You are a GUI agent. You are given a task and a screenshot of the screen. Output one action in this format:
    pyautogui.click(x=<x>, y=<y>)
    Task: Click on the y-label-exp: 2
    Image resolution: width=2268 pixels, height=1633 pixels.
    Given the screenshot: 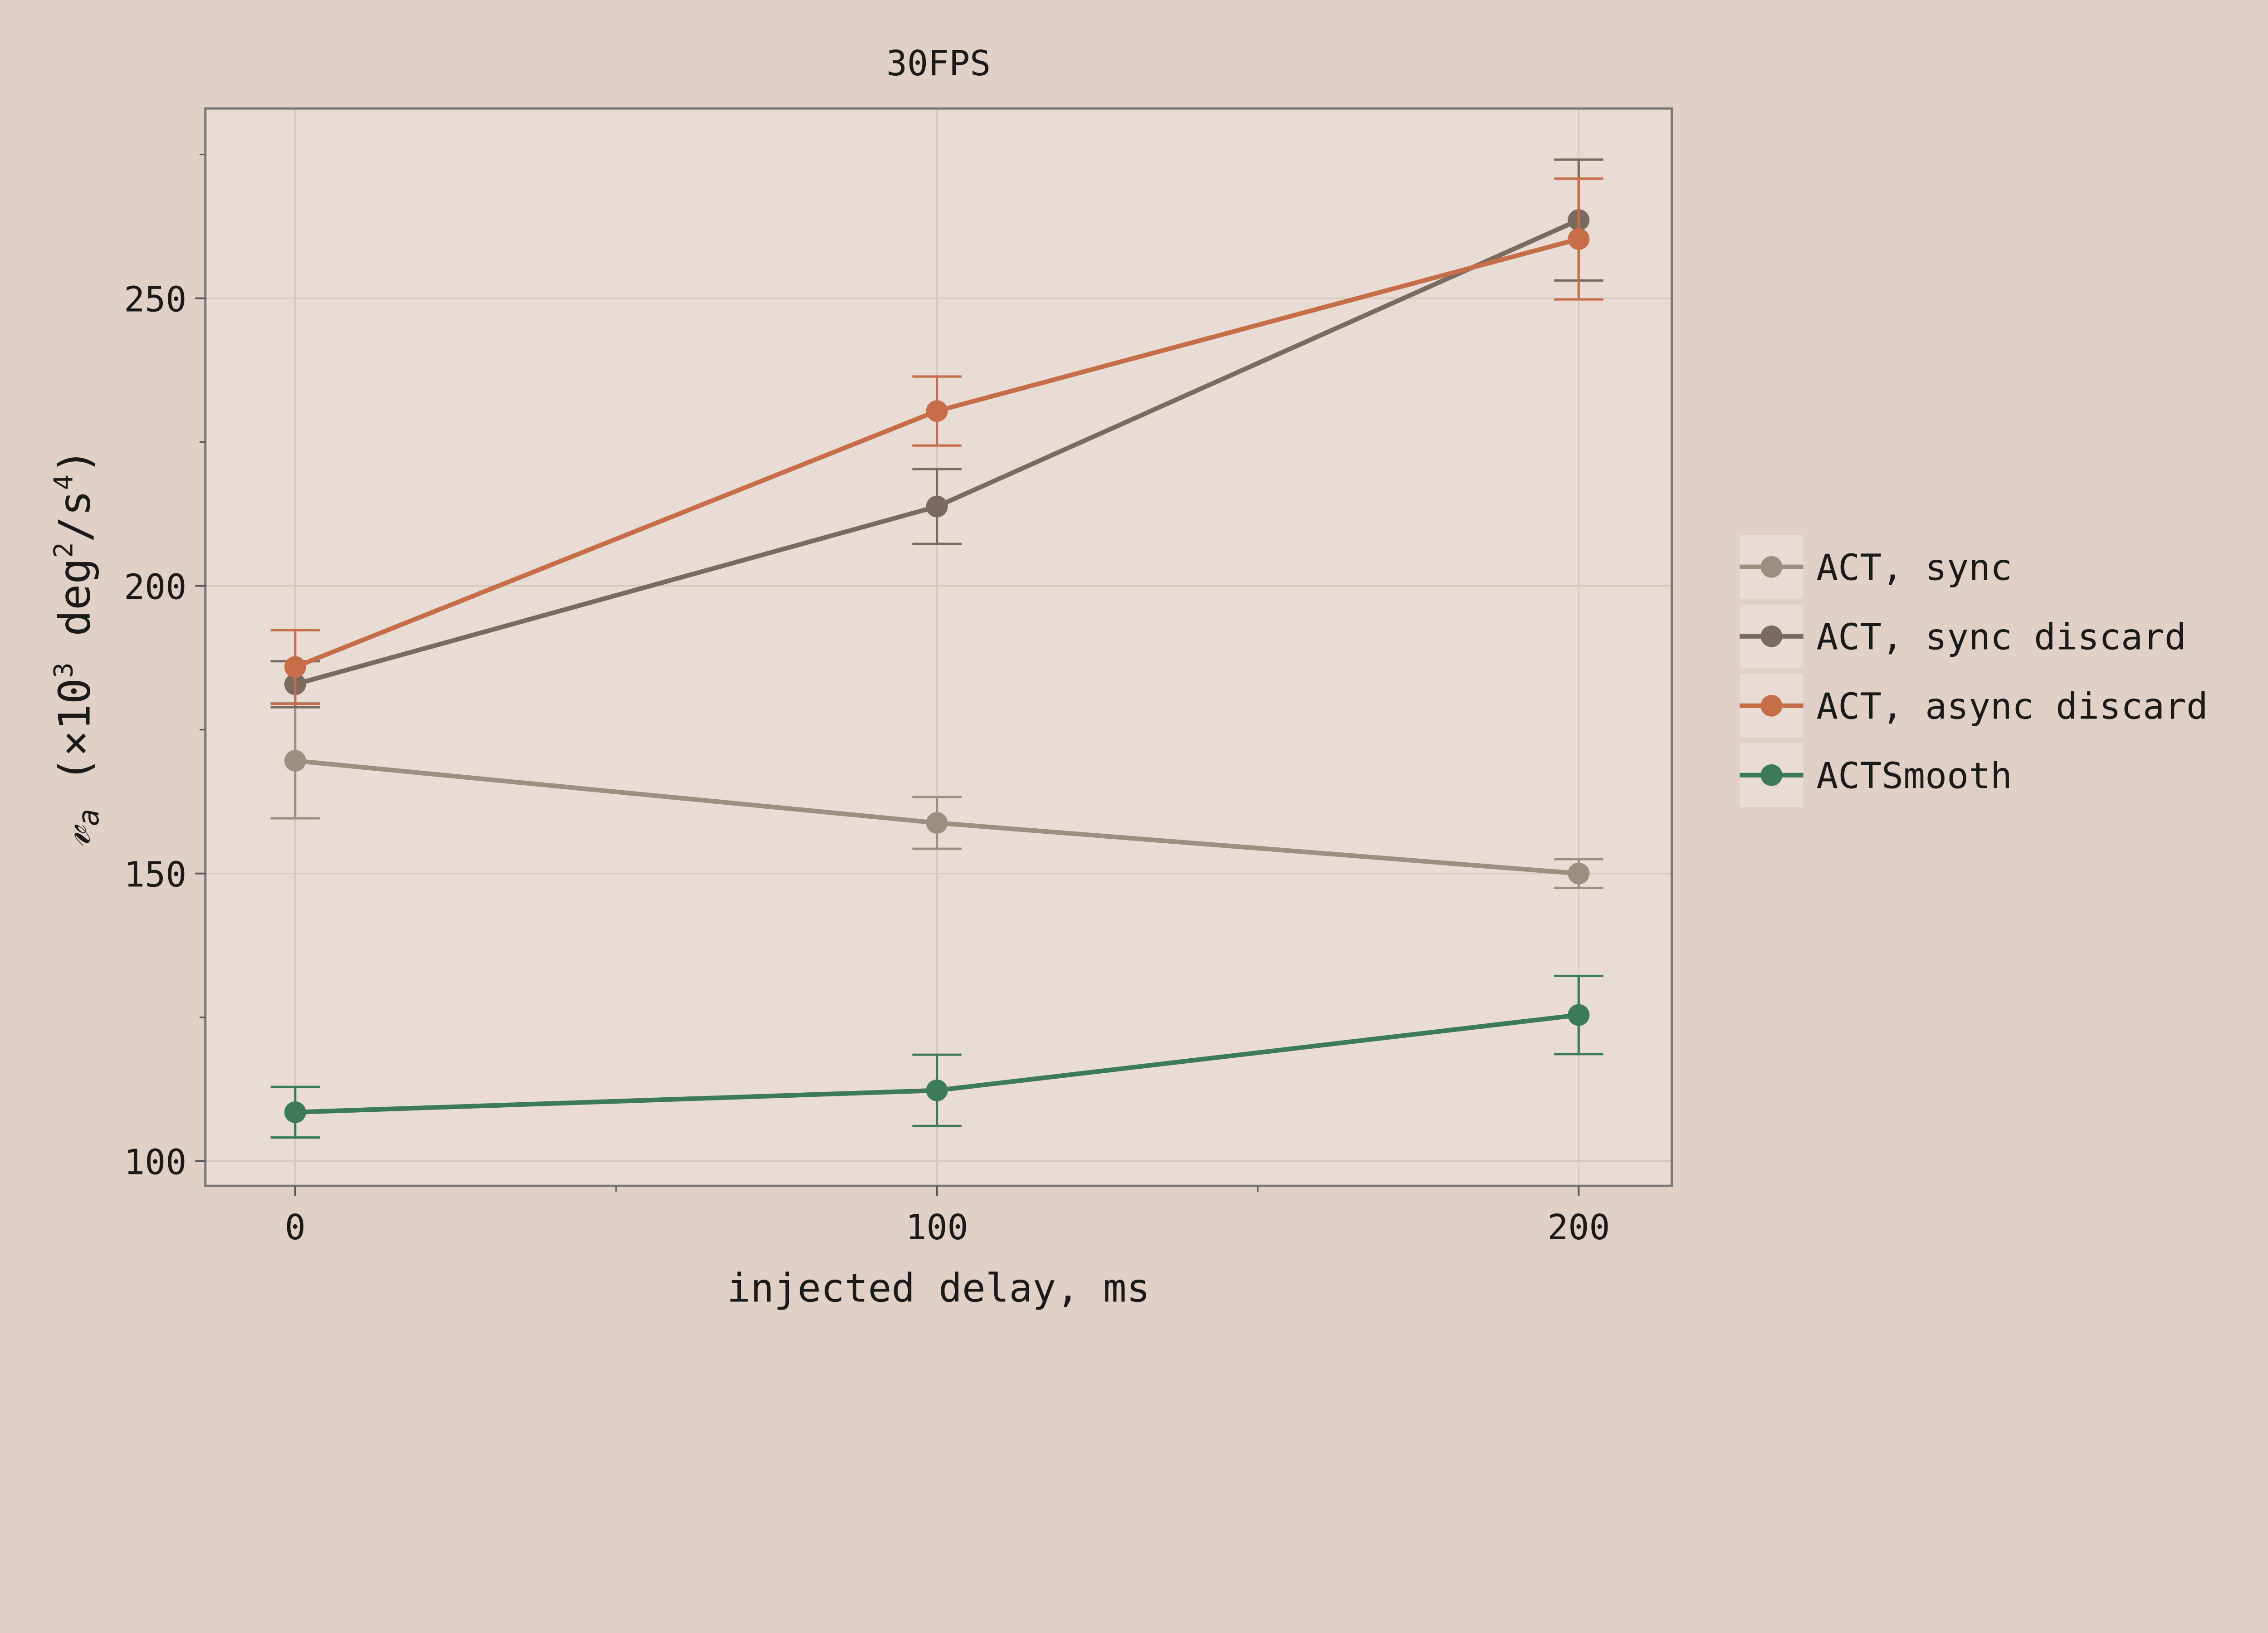 What is the action you would take?
    pyautogui.click(x=63, y=550)
    